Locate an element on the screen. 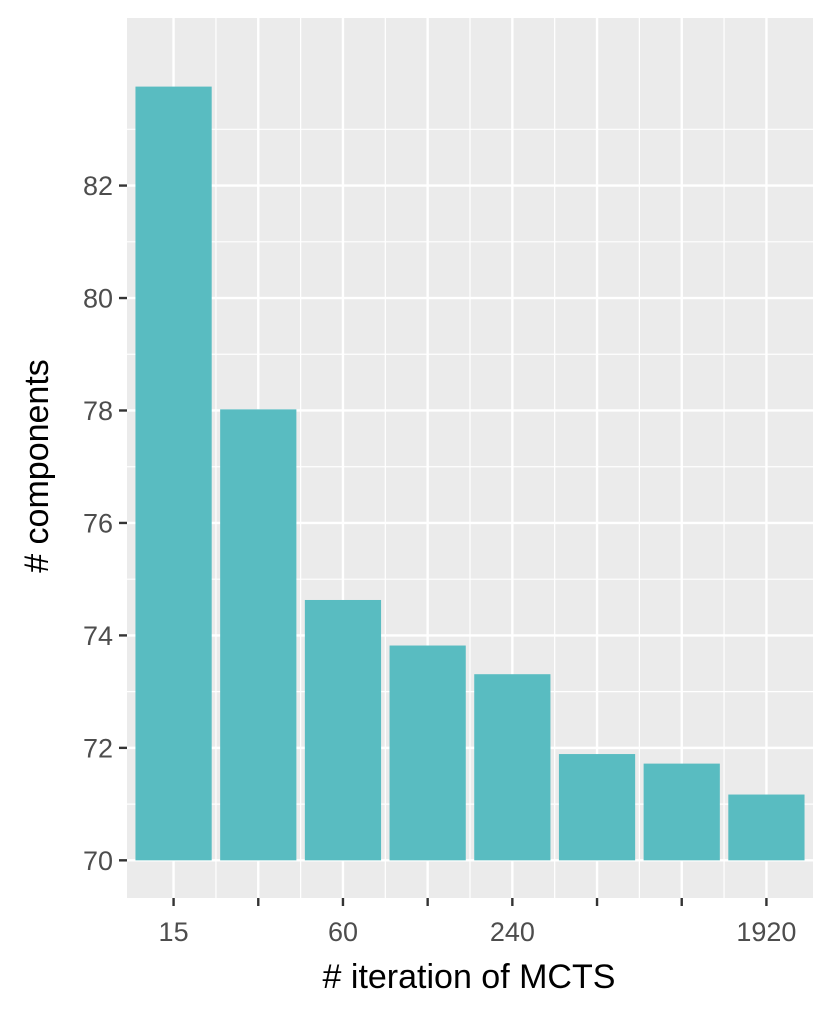 Image resolution: width=830 pixels, height=1009 pixels. x-tick-label-240: 240 is located at coordinates (512, 932).